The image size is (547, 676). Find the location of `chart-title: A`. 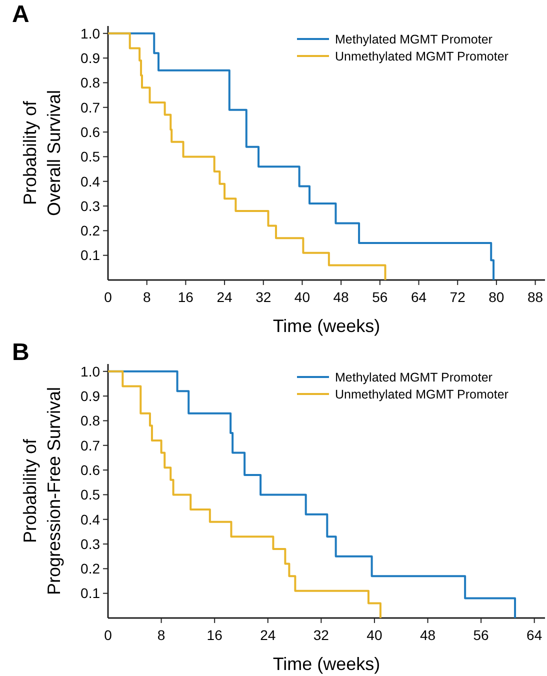

chart-title: A is located at coordinates (21, 14).